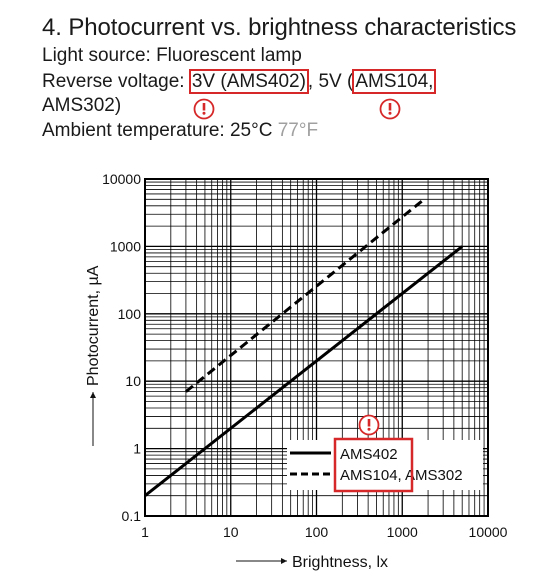  Describe the element at coordinates (373, 465) in the screenshot. I see `legend-highlight-box` at that location.